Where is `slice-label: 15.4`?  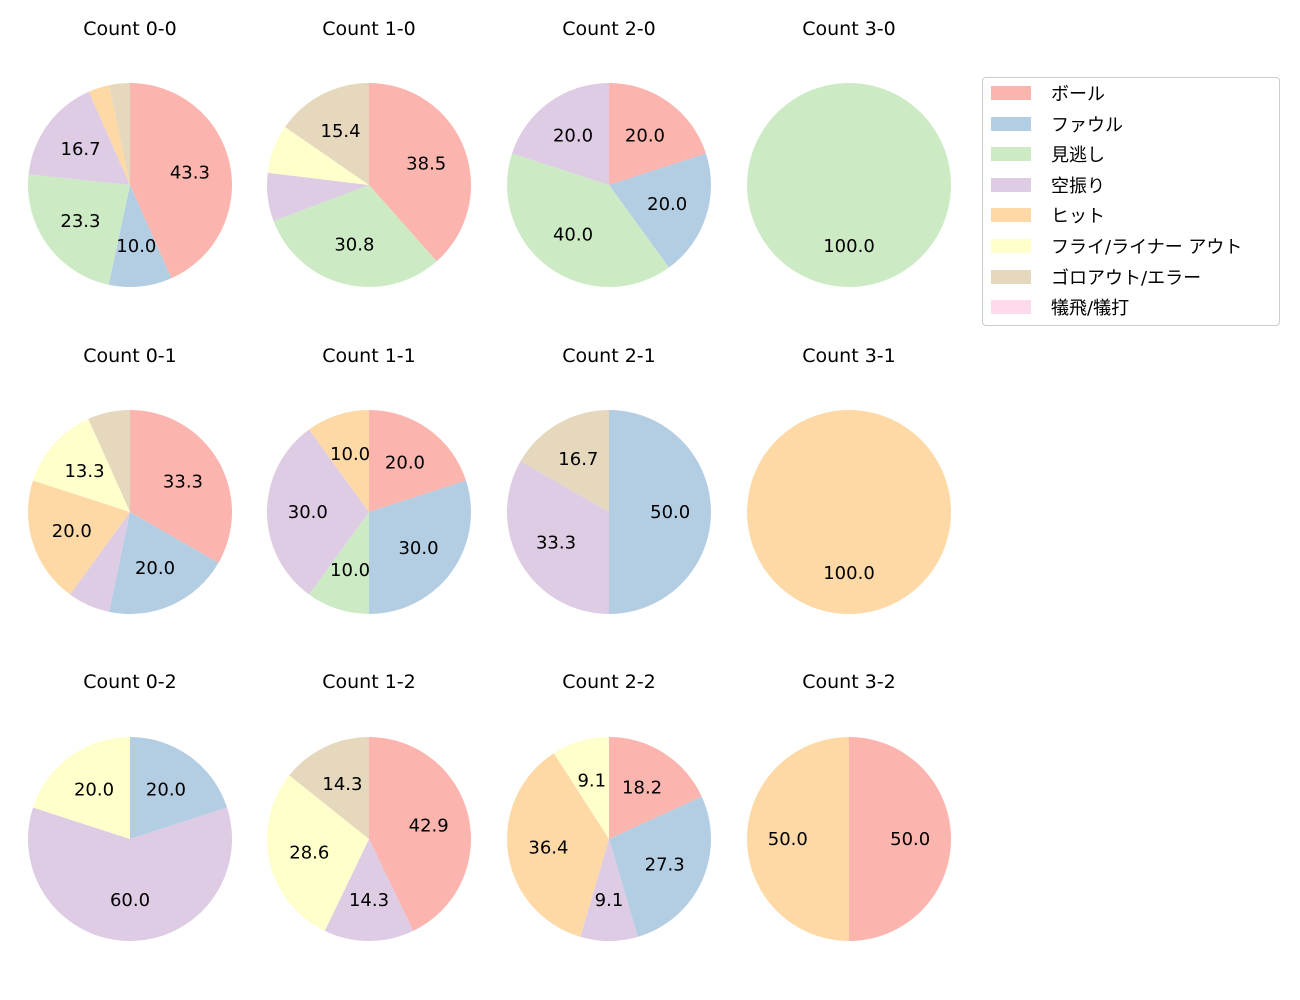 slice-label: 15.4 is located at coordinates (341, 131).